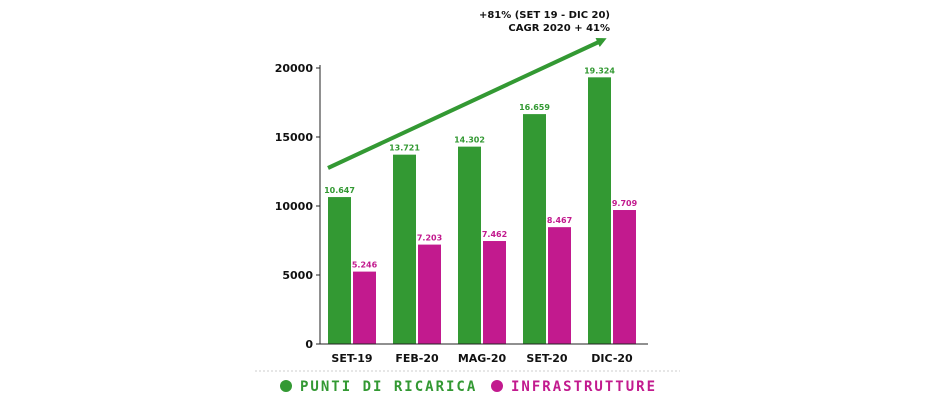  What do you see at coordinates (469, 140) in the screenshot?
I see `data-label: 14.302` at bounding box center [469, 140].